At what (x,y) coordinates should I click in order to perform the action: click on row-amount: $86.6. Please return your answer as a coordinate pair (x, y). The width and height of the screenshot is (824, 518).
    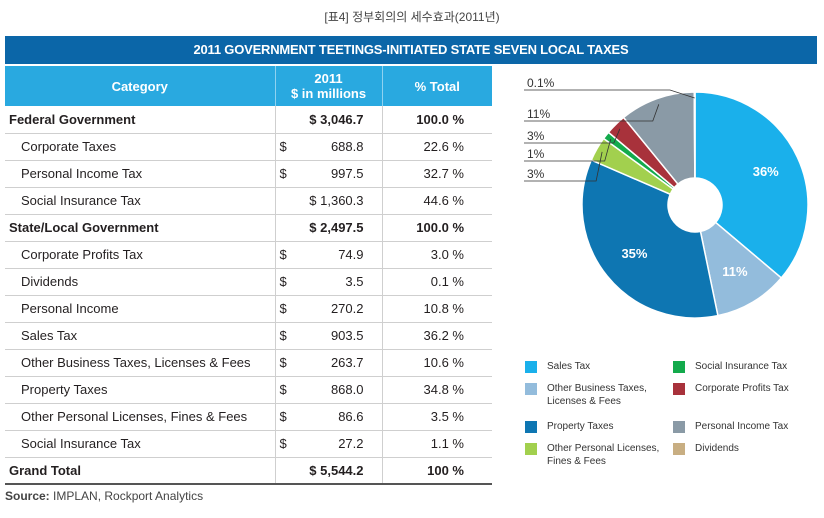
    Looking at the image, I should click on (329, 417).